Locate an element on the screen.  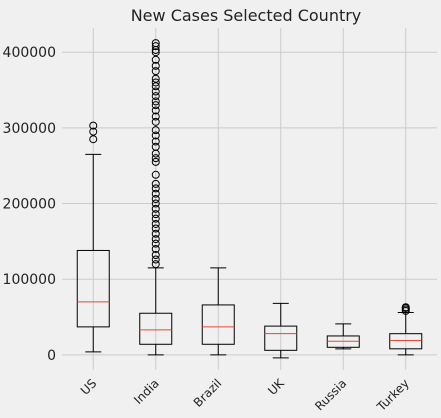
y-tick-label: 400000 is located at coordinates (29, 53).